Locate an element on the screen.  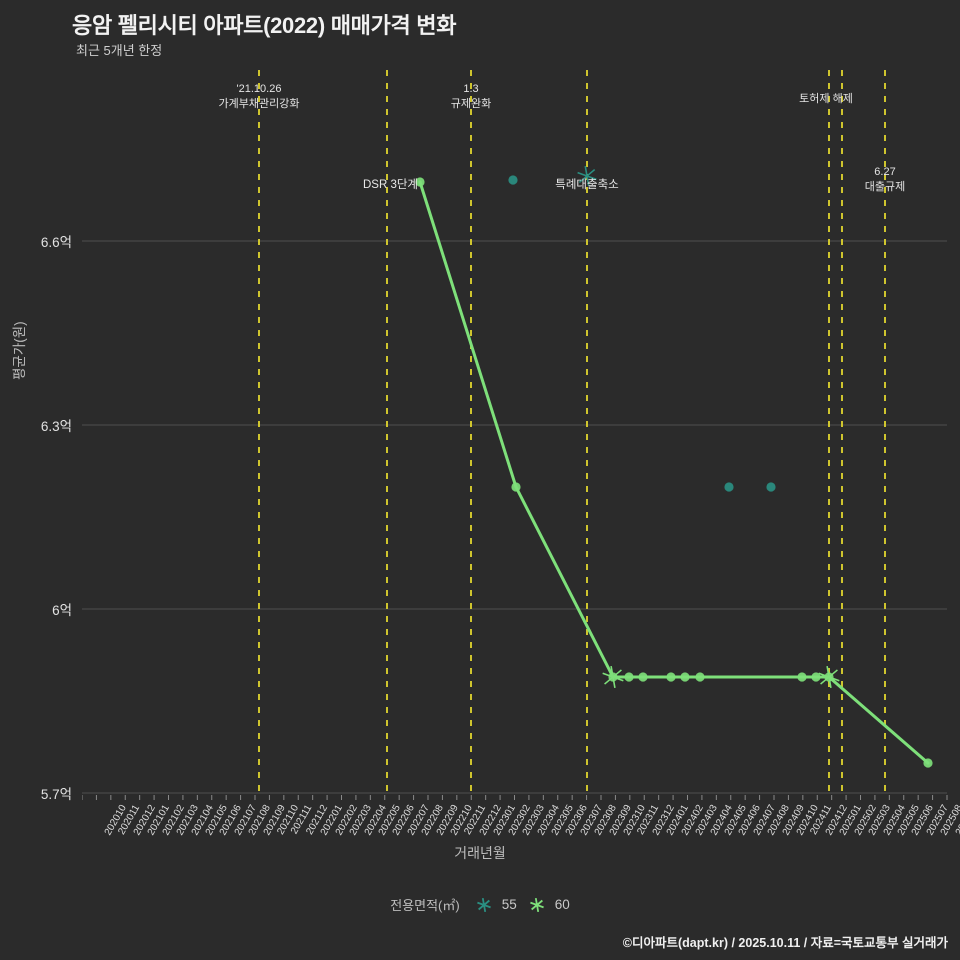
legend-label-55: 55 is located at coordinates (509, 904).